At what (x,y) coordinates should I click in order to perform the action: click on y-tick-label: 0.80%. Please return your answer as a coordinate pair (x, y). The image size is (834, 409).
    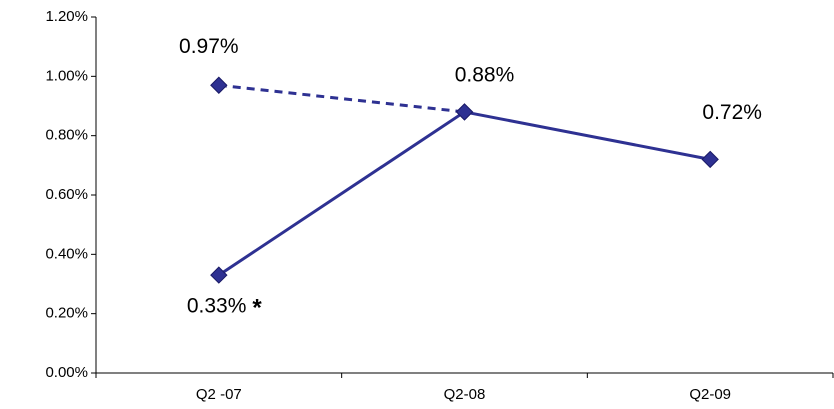
    Looking at the image, I should click on (66, 135).